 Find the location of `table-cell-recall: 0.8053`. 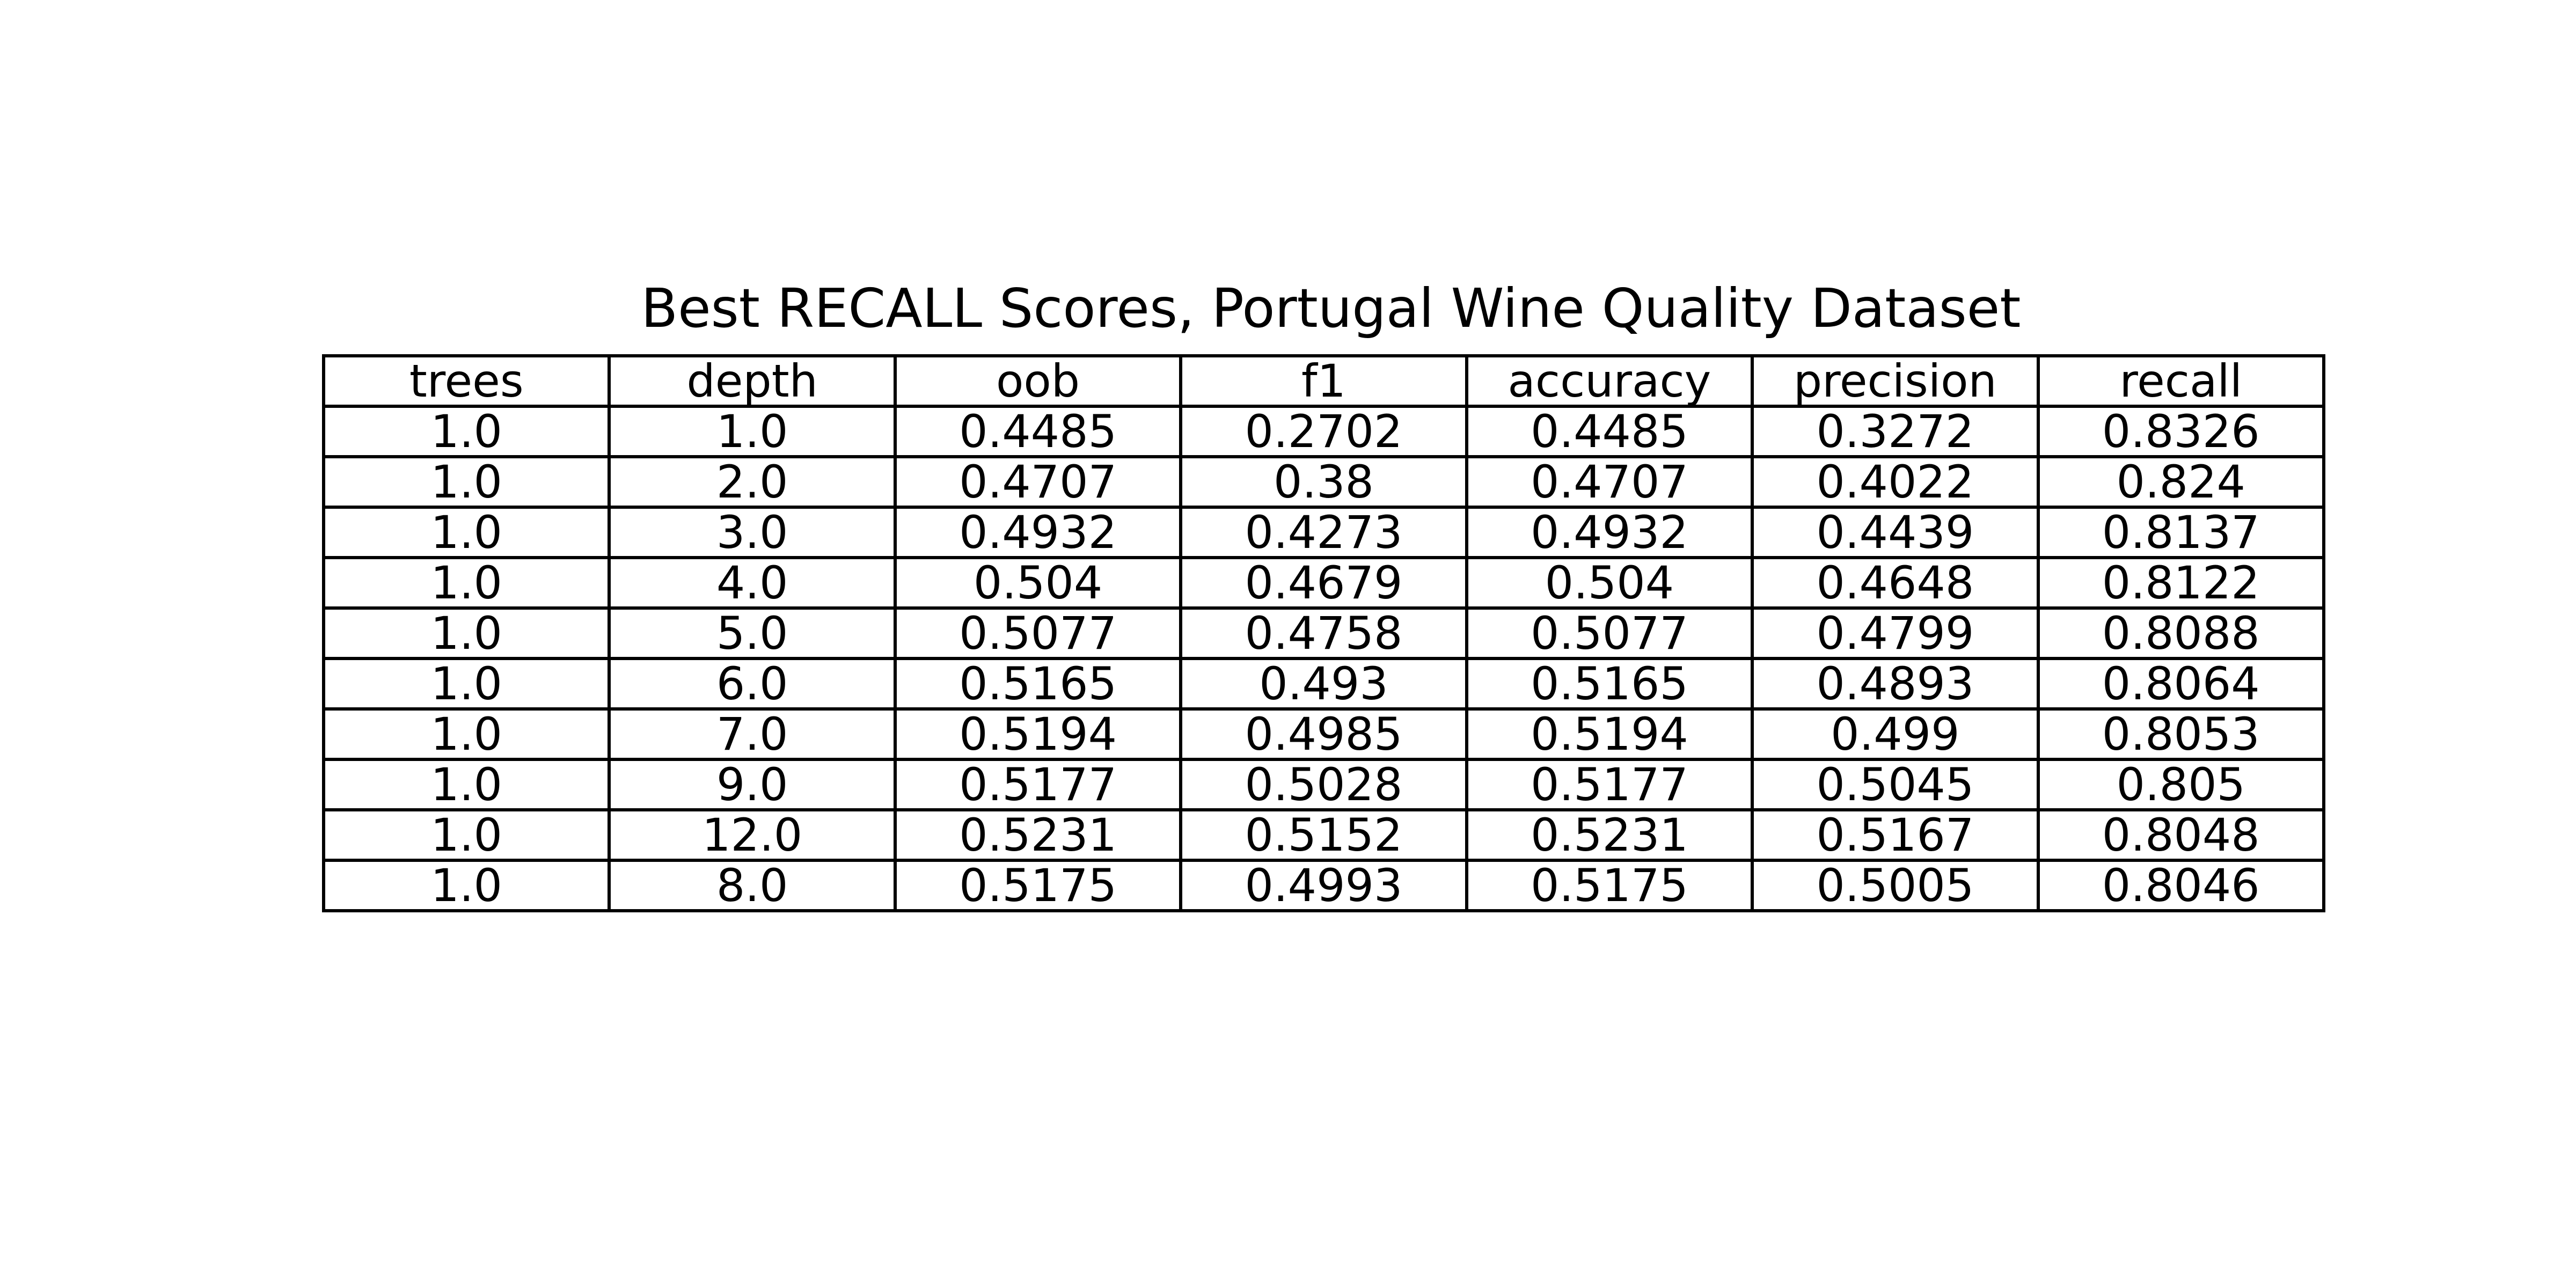

table-cell-recall: 0.8053 is located at coordinates (2181, 734).